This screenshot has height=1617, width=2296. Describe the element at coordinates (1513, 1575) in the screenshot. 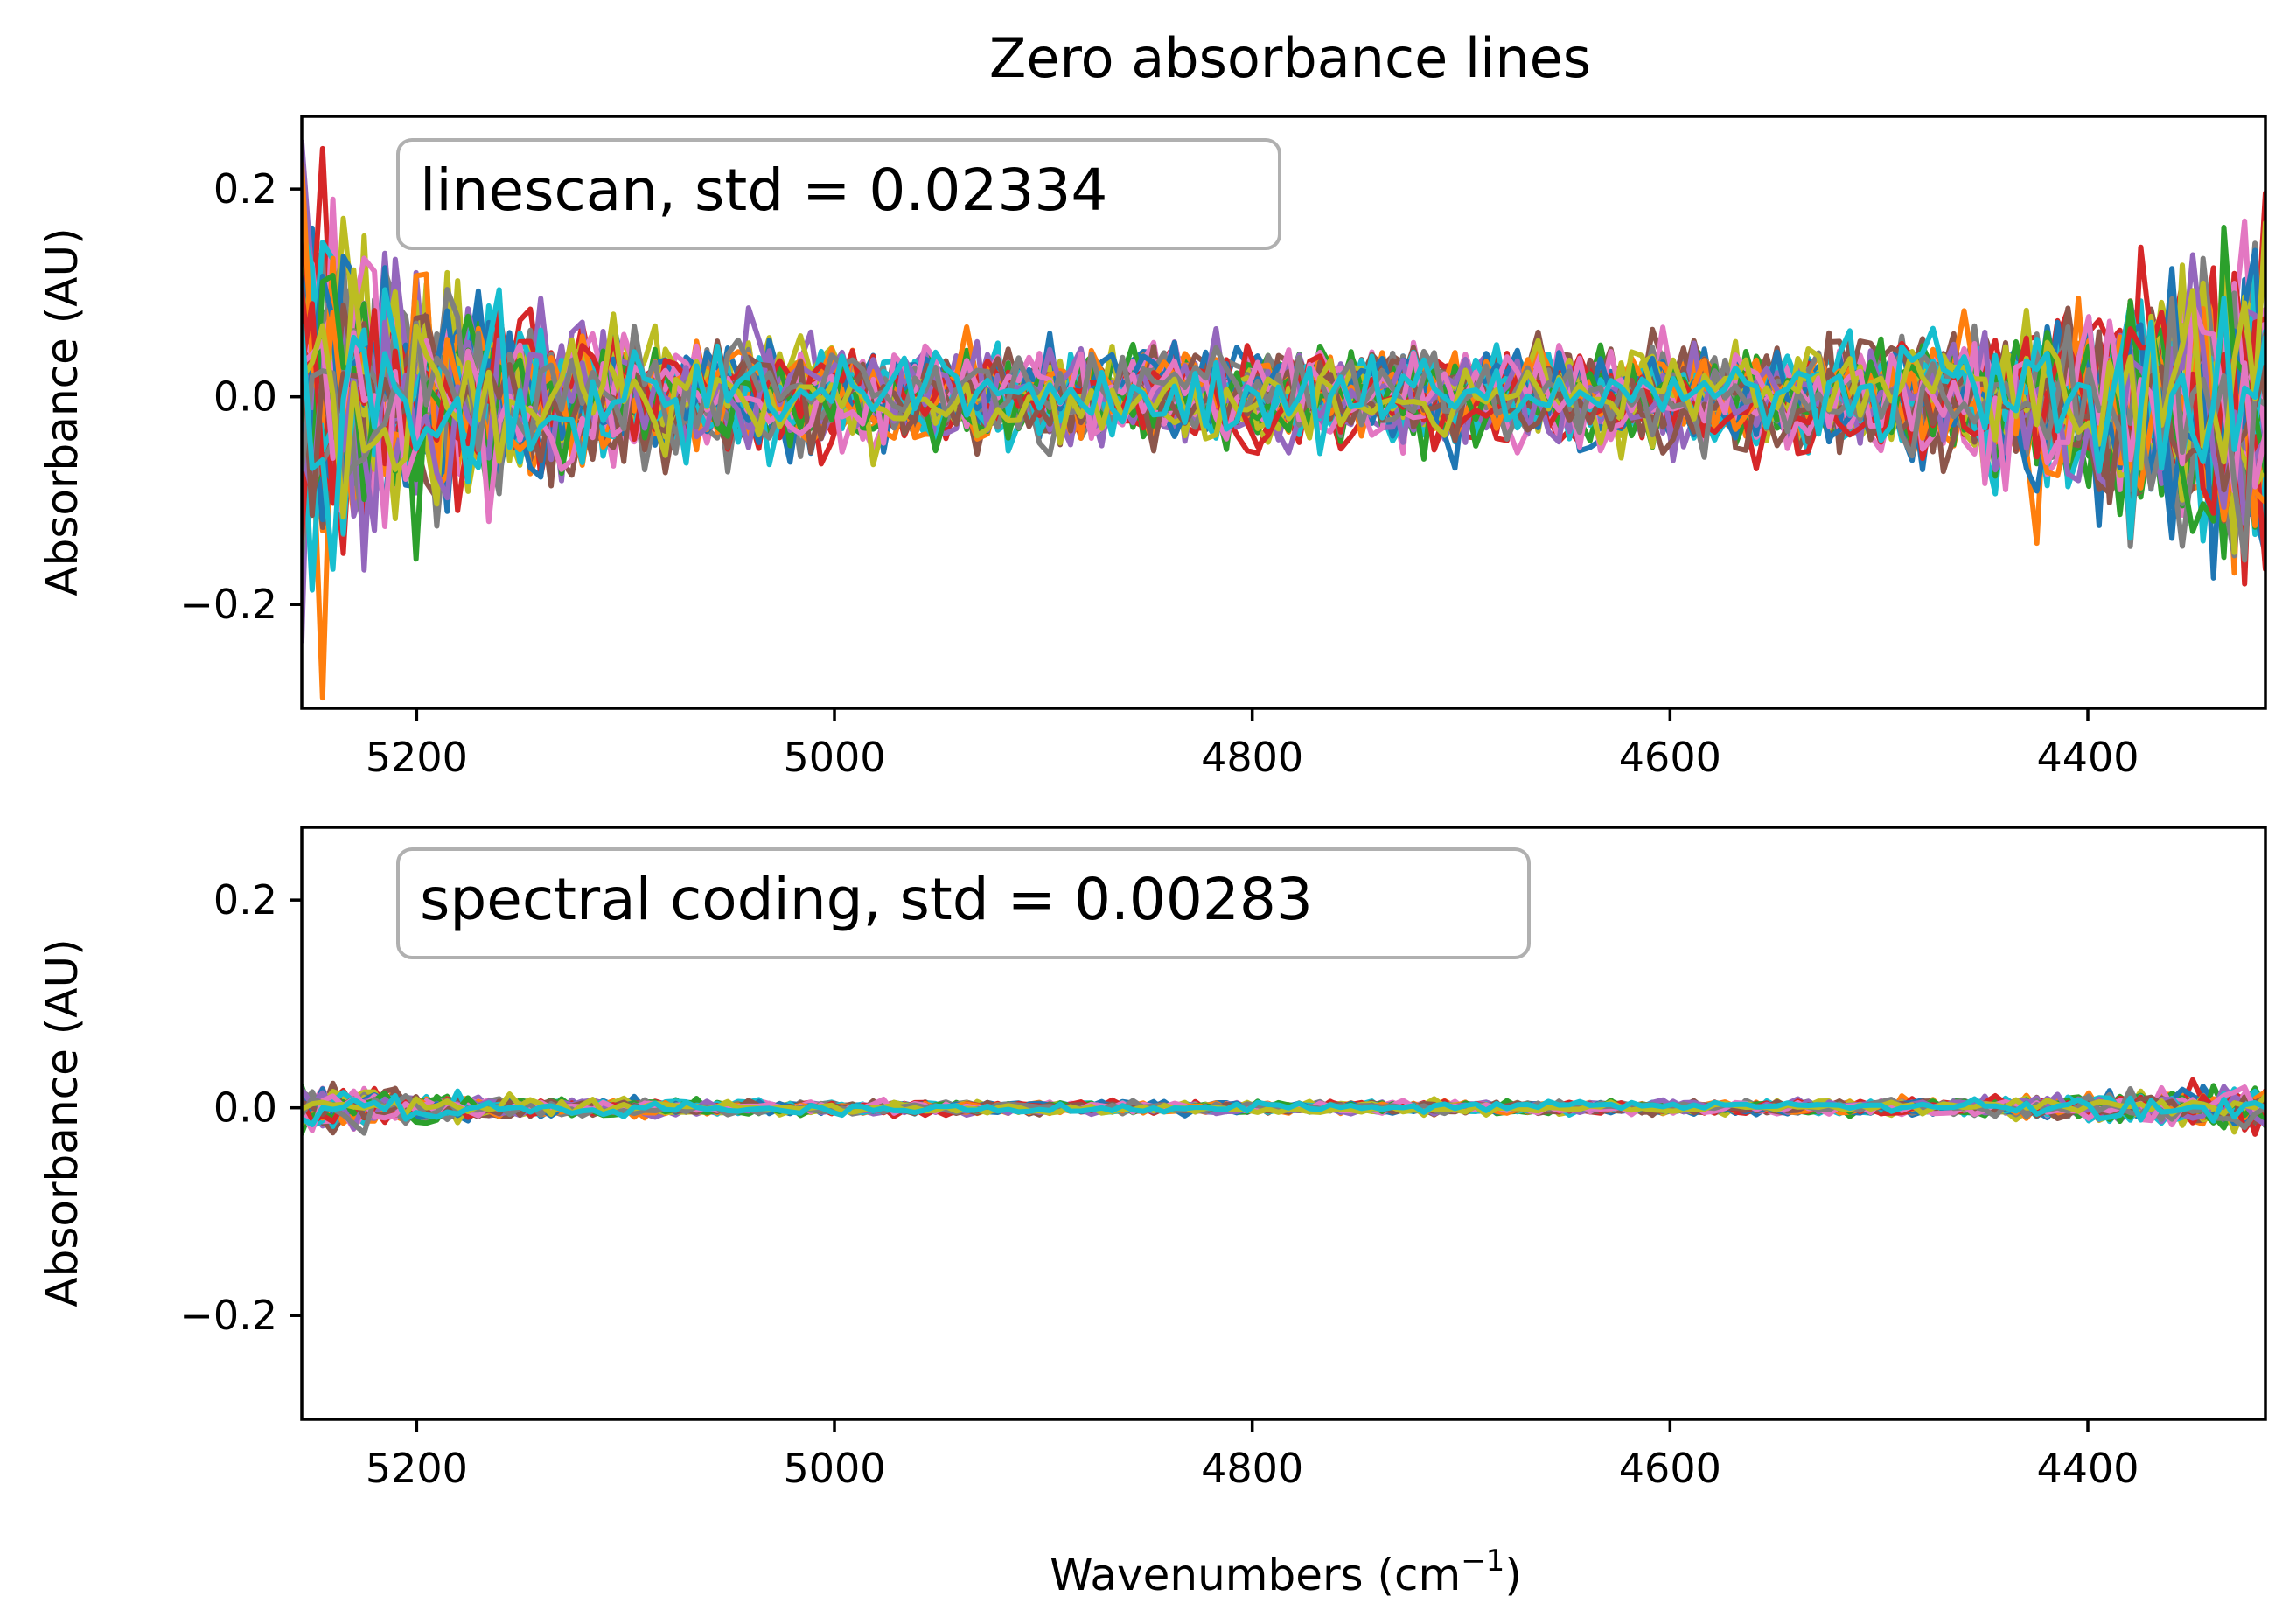

I see `x-axis-label-end: )` at that location.